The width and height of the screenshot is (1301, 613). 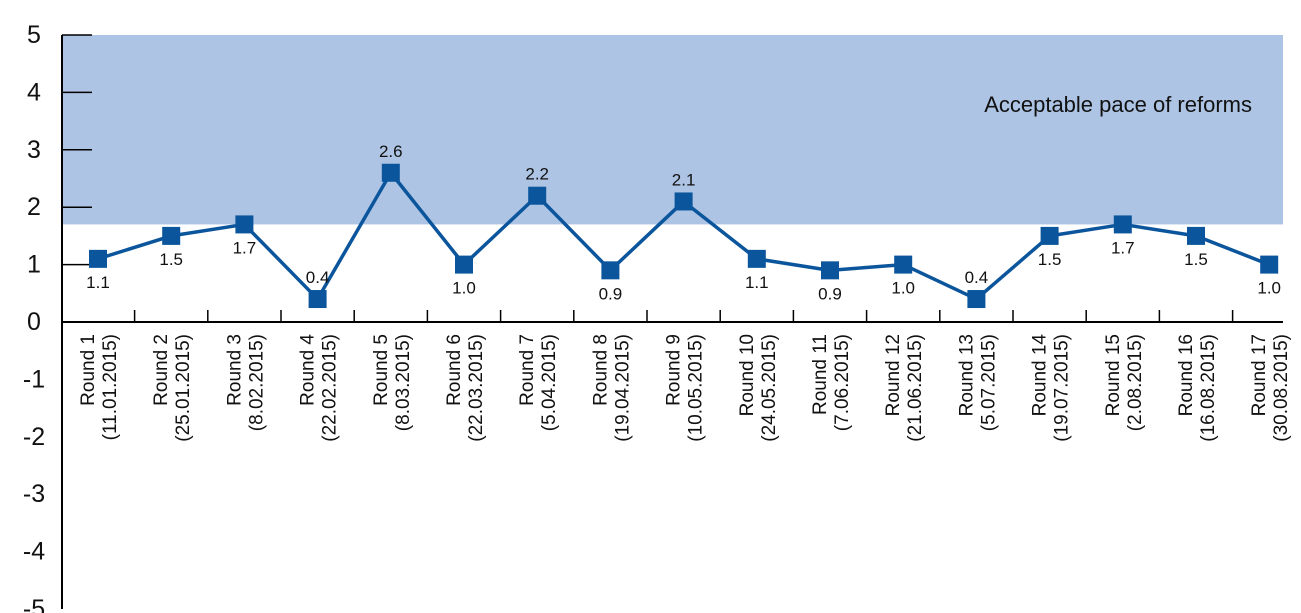 I want to click on x-tick-label: Round 2 (25.01.2015), so click(x=172, y=388).